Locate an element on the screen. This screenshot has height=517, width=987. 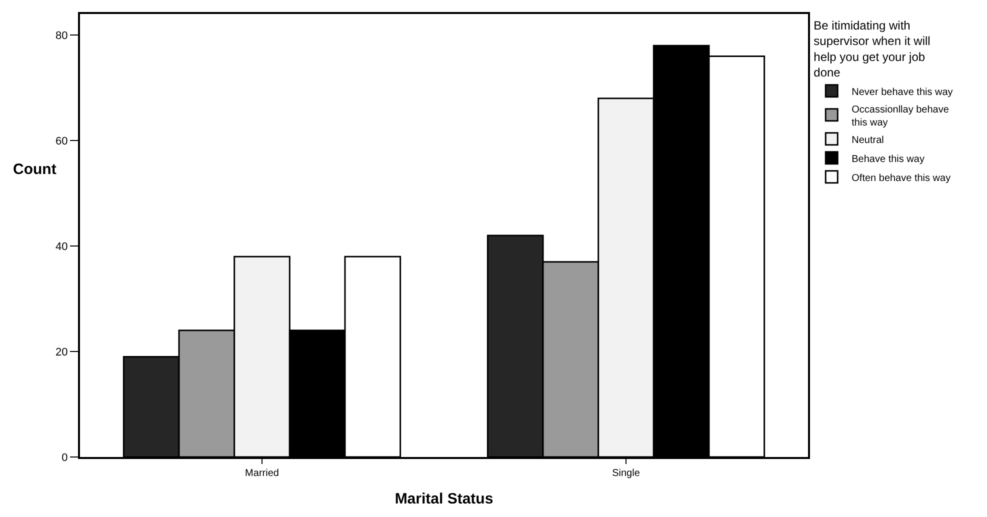
legend-label: Often behave this way is located at coordinates (901, 178).